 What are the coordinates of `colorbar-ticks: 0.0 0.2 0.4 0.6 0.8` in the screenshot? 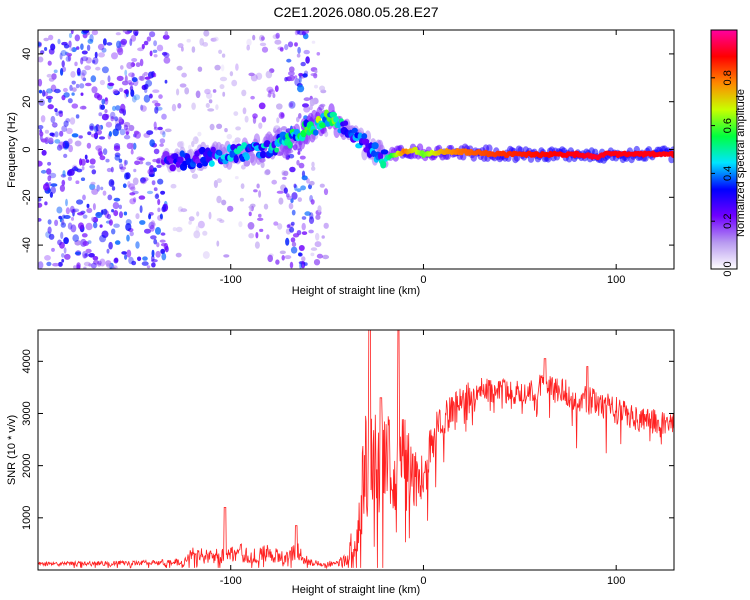 It's located at (722, 173).